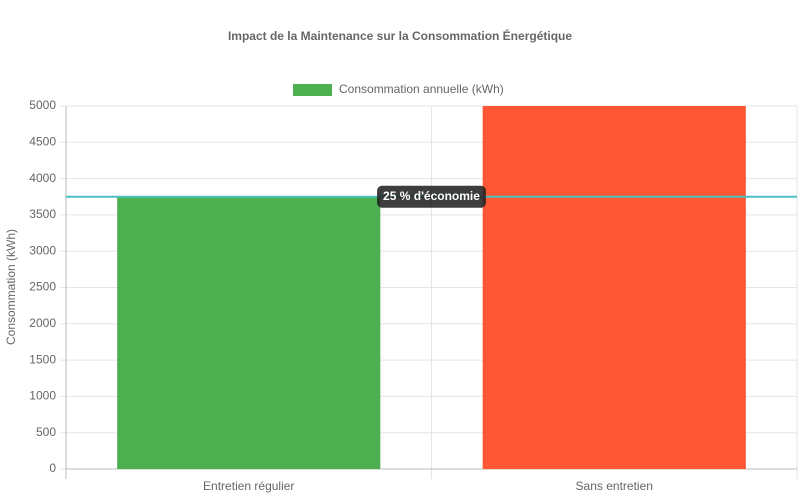  What do you see at coordinates (42, 396) in the screenshot?
I see `y-tick-label: 1000` at bounding box center [42, 396].